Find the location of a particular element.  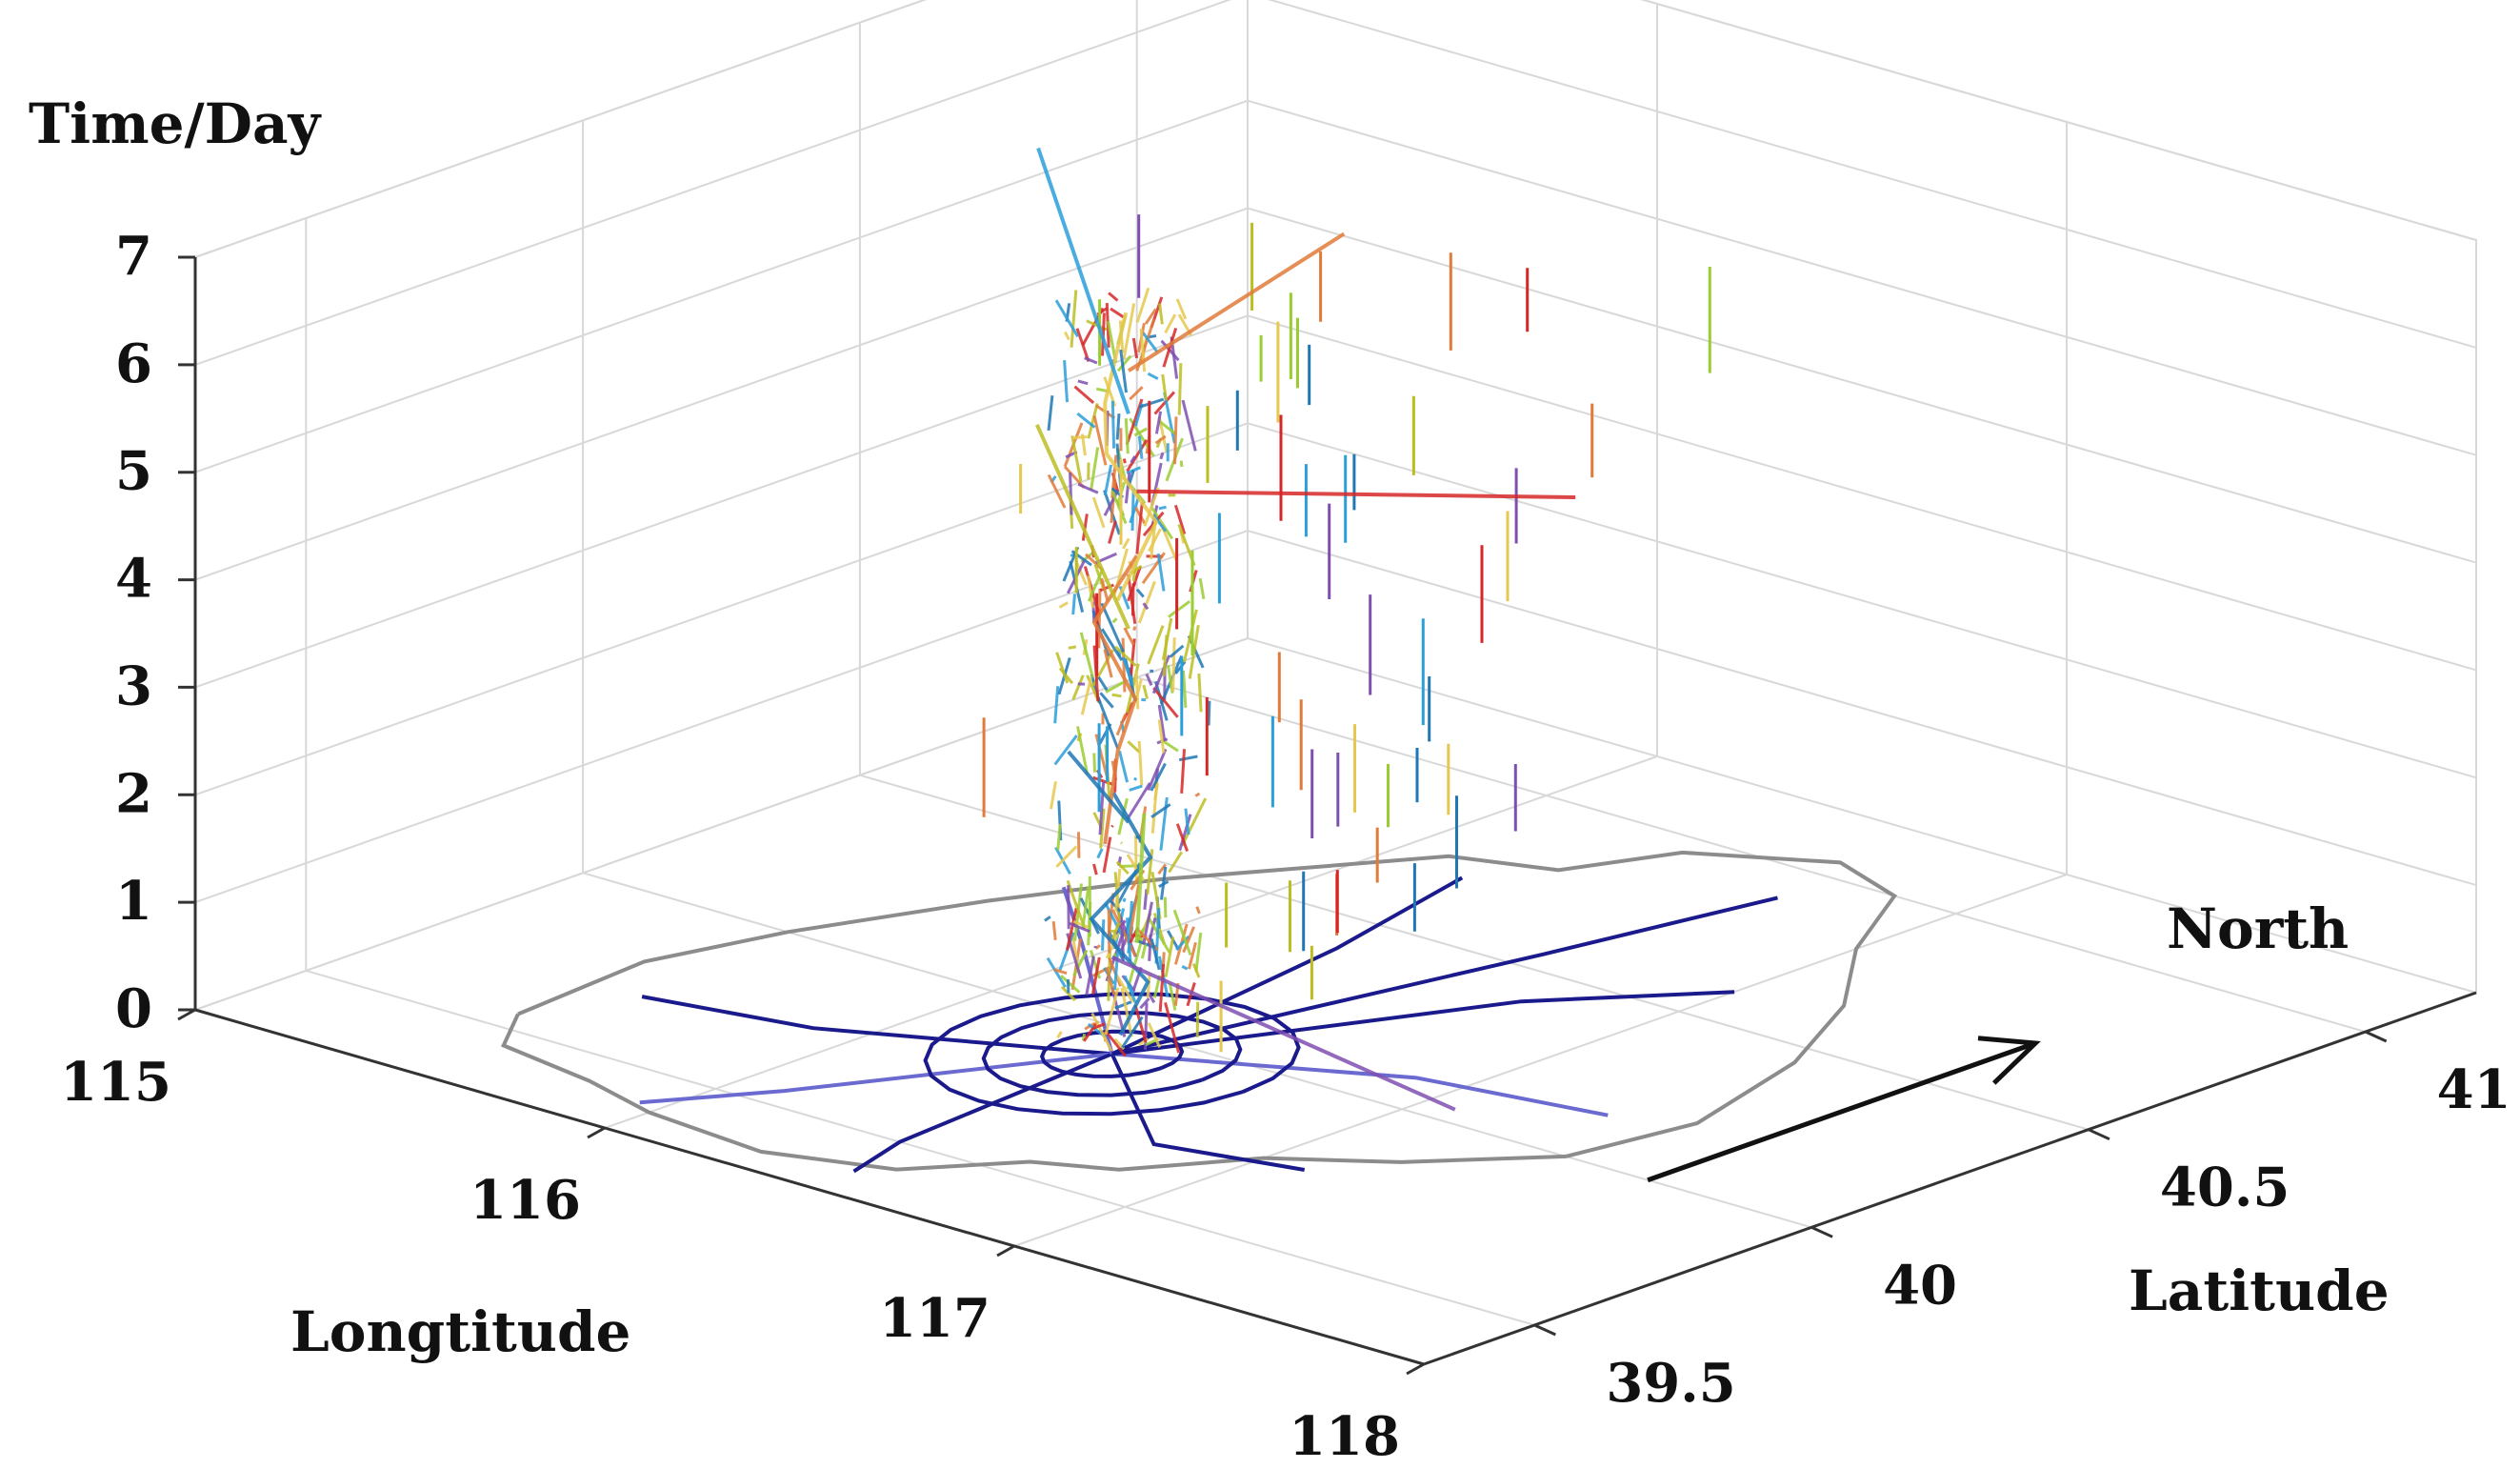

z-tick-label-3: 3 is located at coordinates (133, 685).